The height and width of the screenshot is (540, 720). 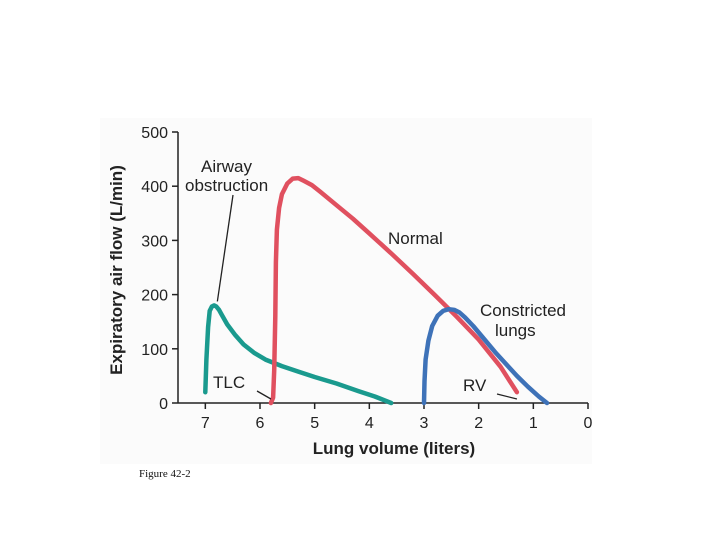 What do you see at coordinates (226, 185) in the screenshot?
I see `annotation-airway-line-2: obstruction` at bounding box center [226, 185].